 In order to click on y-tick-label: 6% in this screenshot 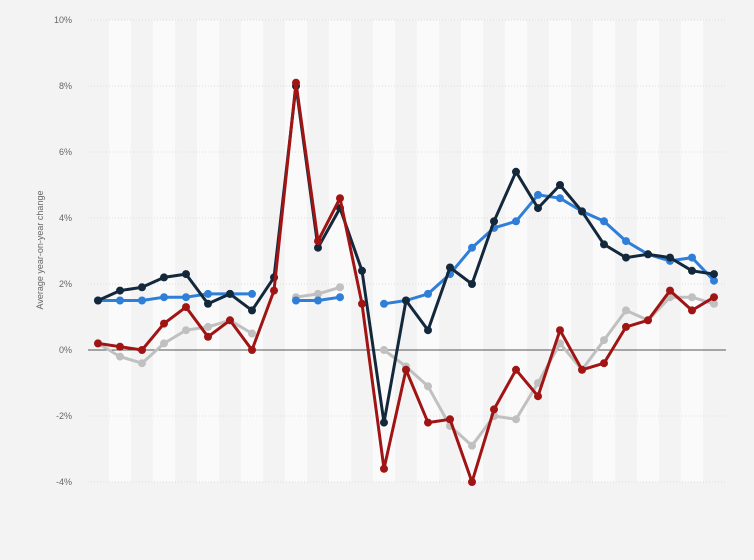, I will do `click(65, 152)`.